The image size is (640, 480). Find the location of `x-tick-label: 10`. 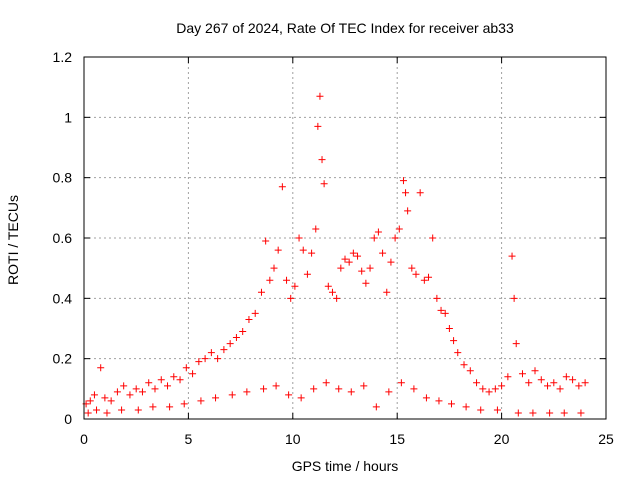

x-tick-label: 10 is located at coordinates (293, 439).